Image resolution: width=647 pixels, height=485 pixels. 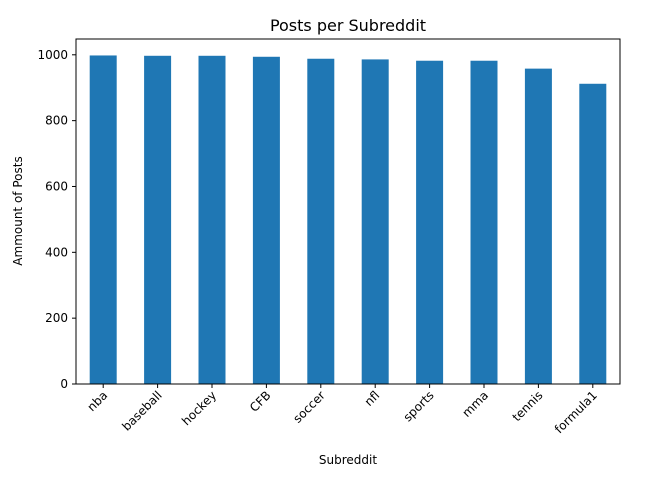 What do you see at coordinates (430, 222) in the screenshot?
I see `bar-sports` at bounding box center [430, 222].